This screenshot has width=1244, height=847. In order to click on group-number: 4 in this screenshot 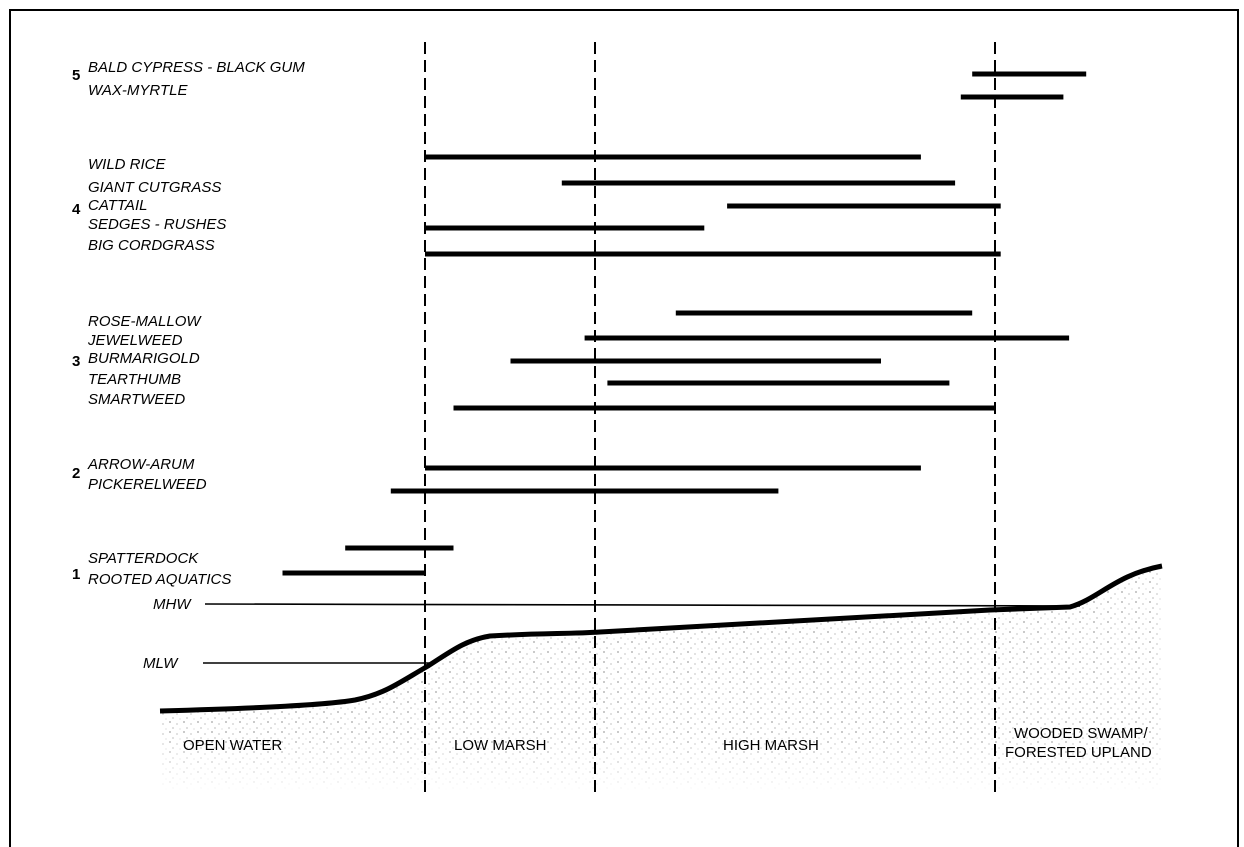, I will do `click(76, 209)`.